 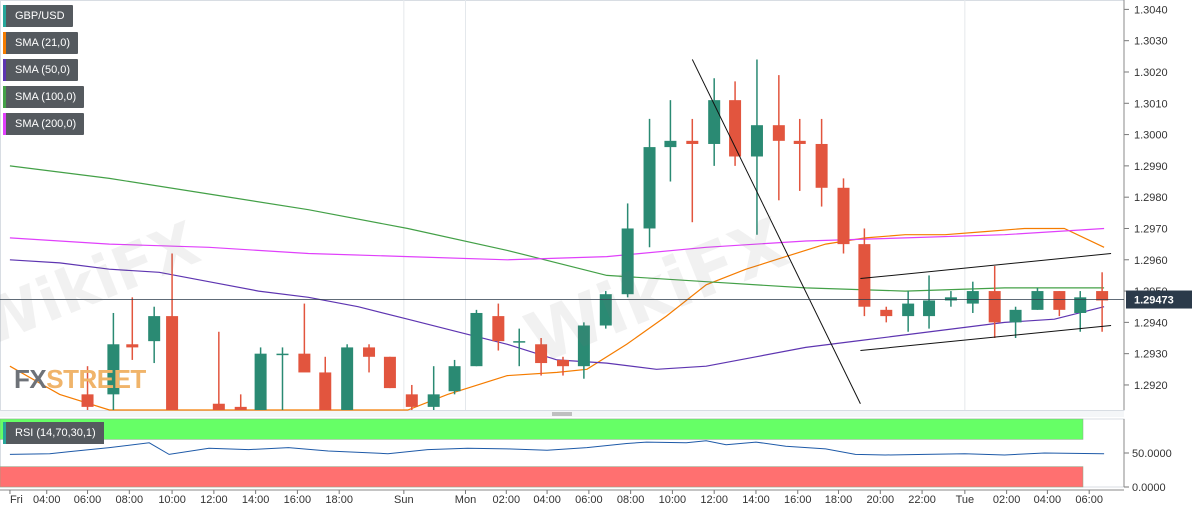 I want to click on price-tick-label: 1.2960, so click(x=1151, y=261).